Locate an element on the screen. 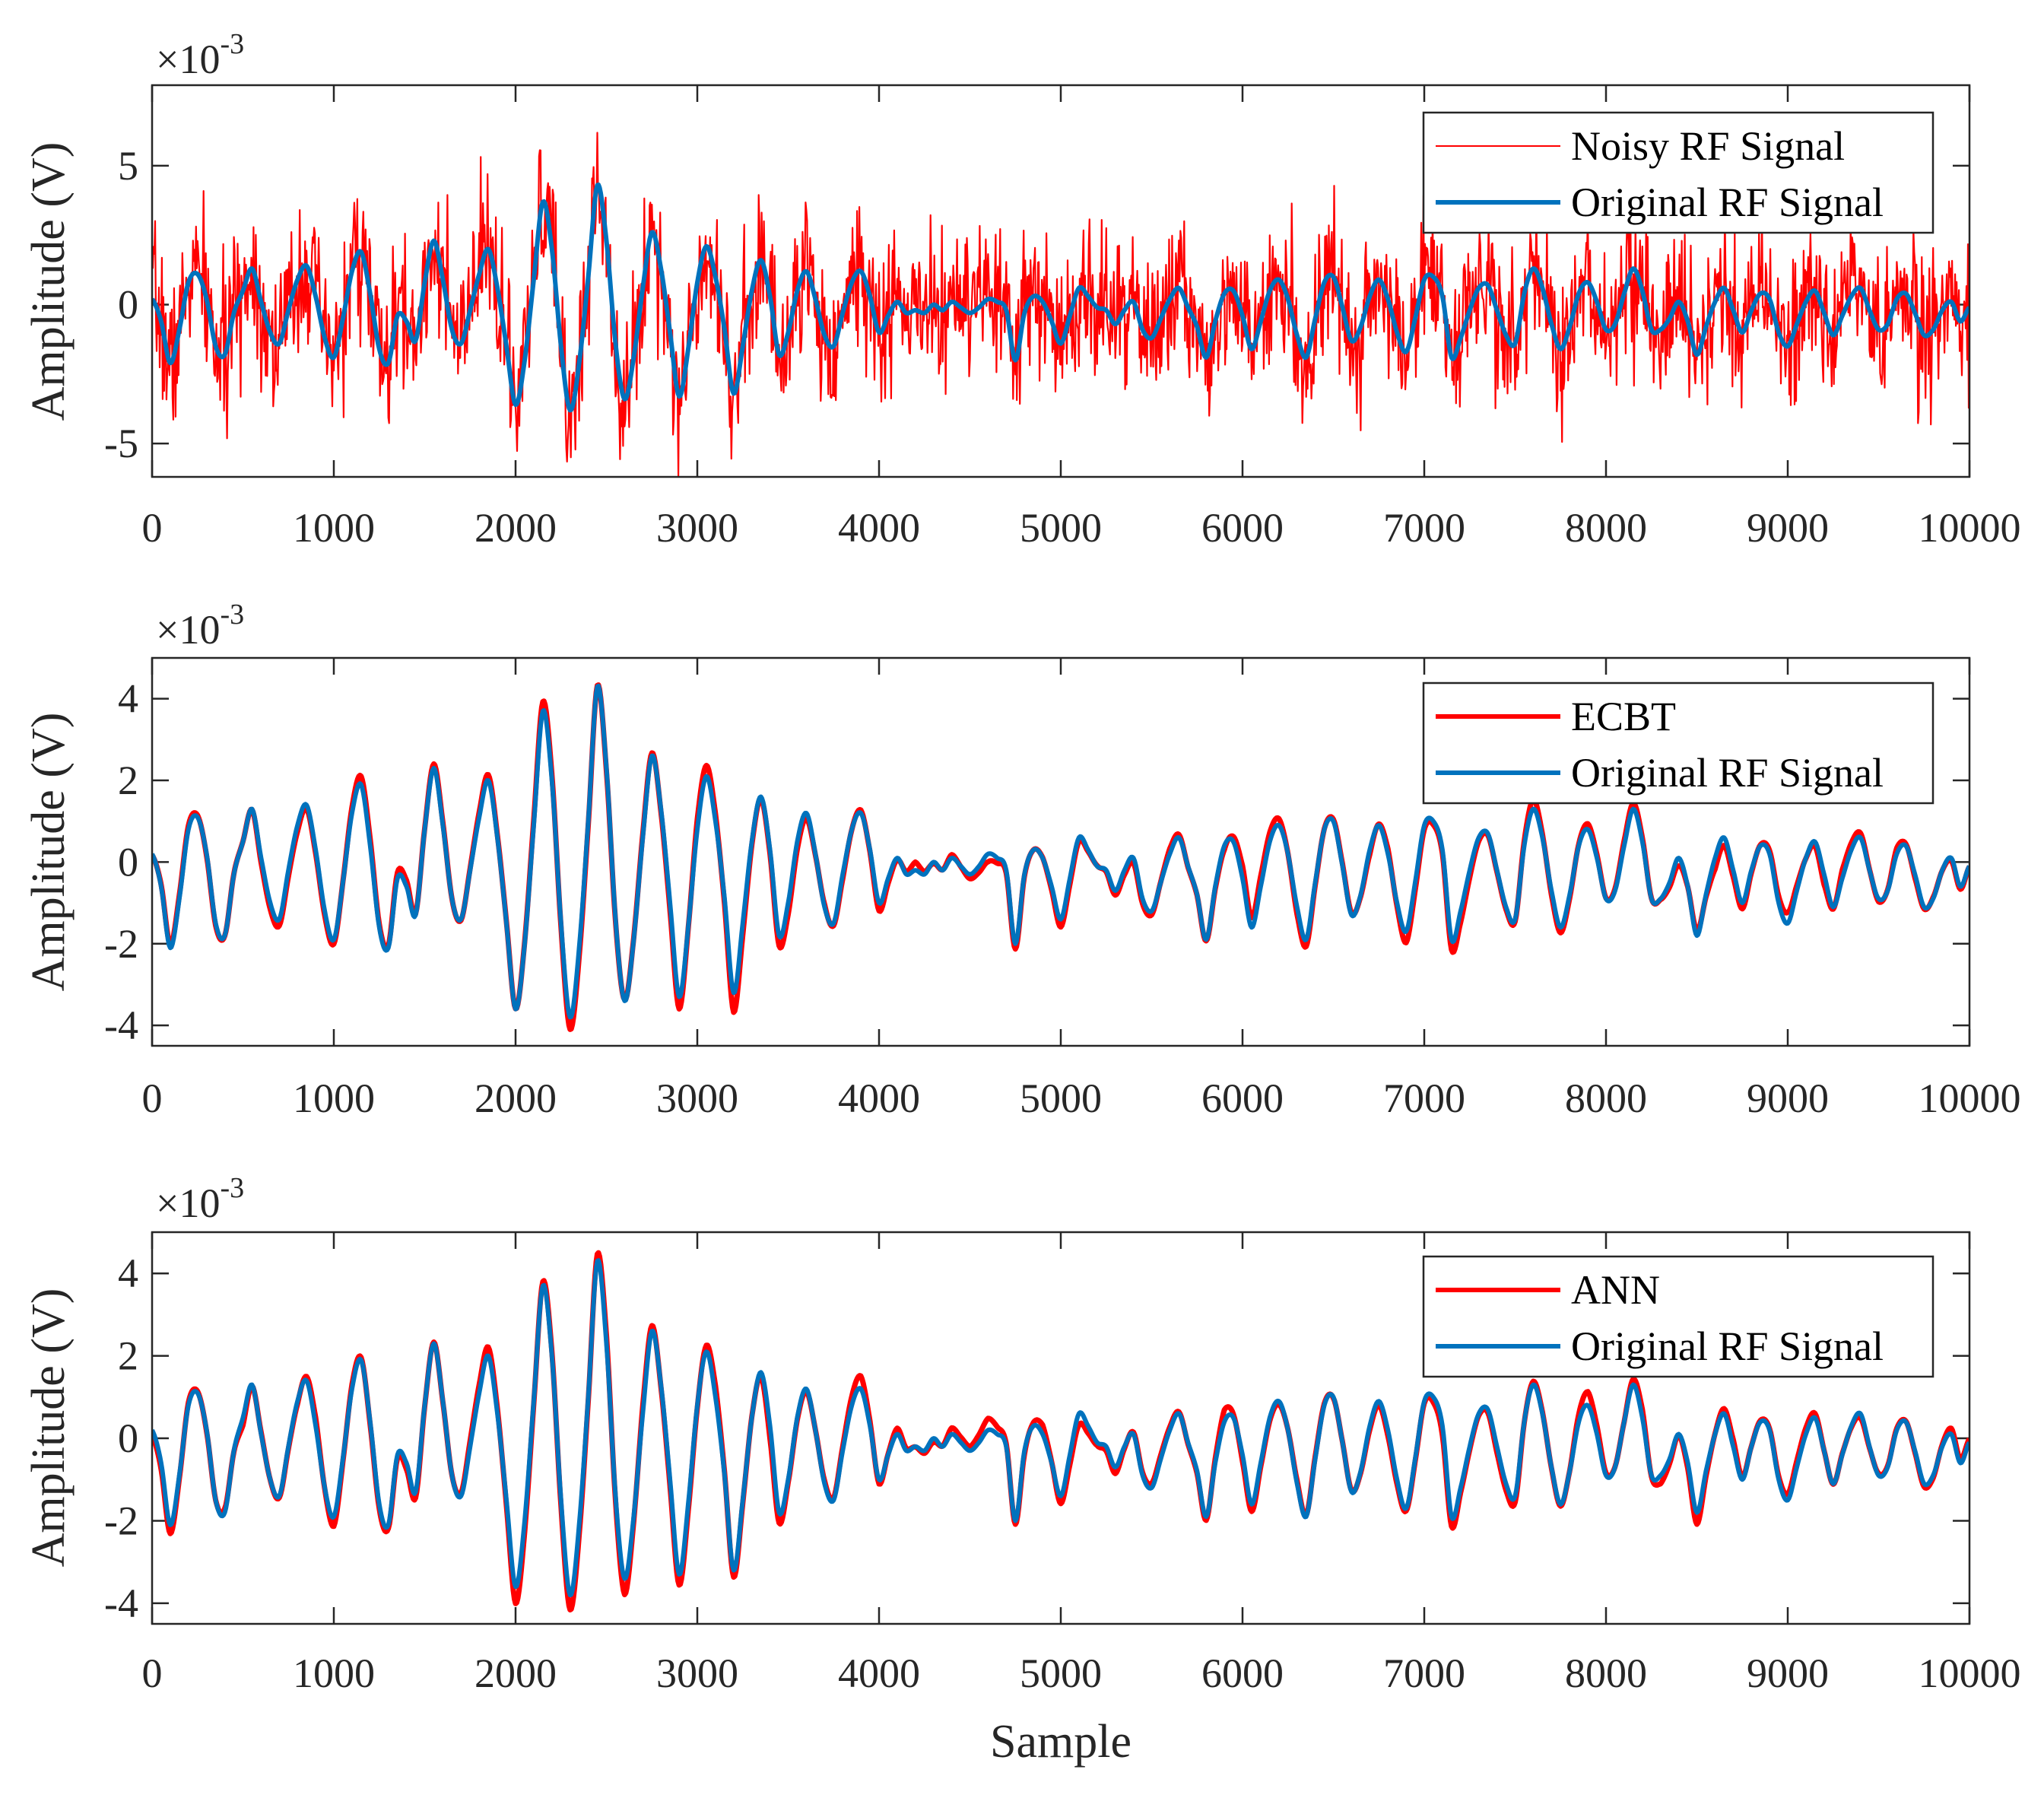 This screenshot has width=2044, height=1795. y-tick-label: -5 is located at coordinates (121, 443).